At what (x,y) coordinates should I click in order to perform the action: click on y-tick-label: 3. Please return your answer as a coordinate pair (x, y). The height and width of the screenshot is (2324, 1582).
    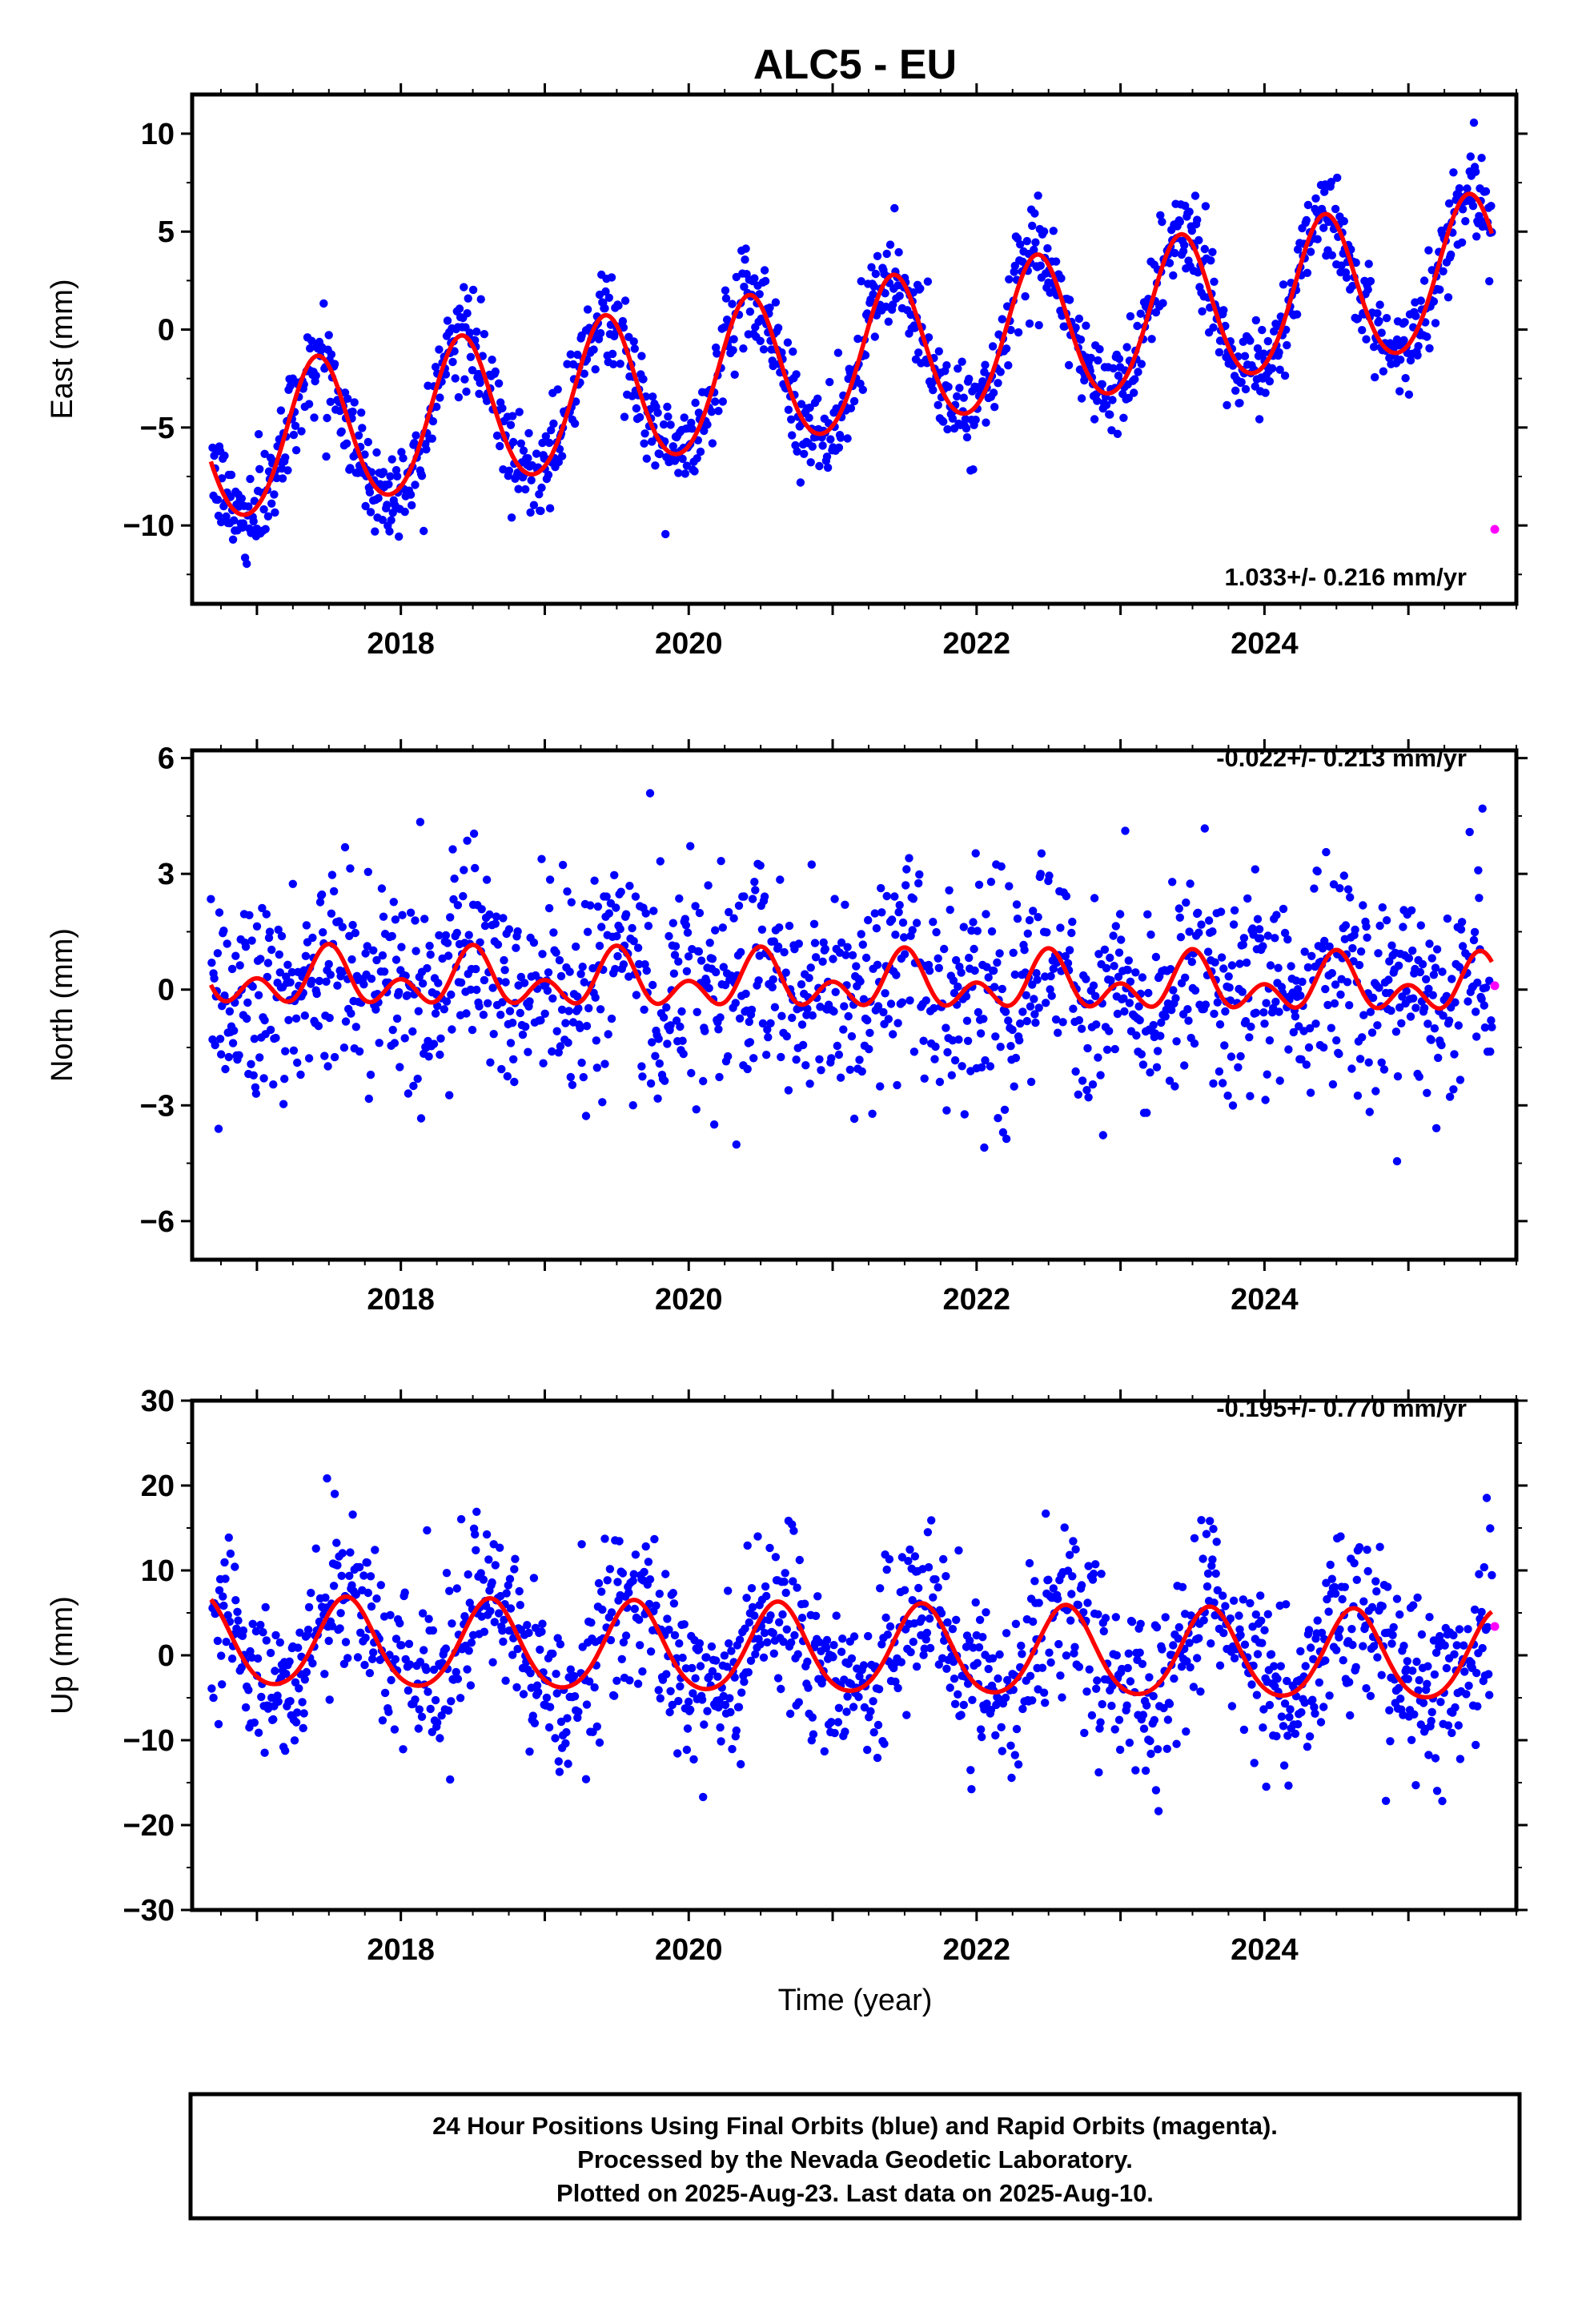
    Looking at the image, I should click on (166, 874).